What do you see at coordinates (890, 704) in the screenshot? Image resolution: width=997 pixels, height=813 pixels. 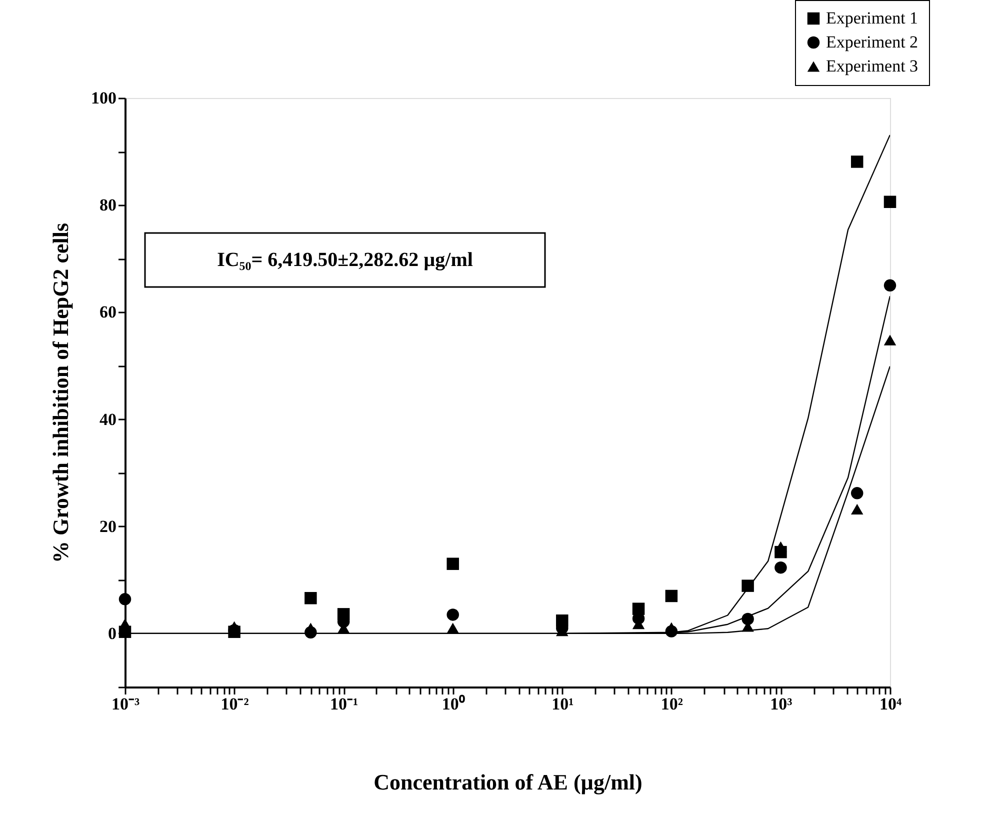 I see `x-tick-label: 10⁴` at bounding box center [890, 704].